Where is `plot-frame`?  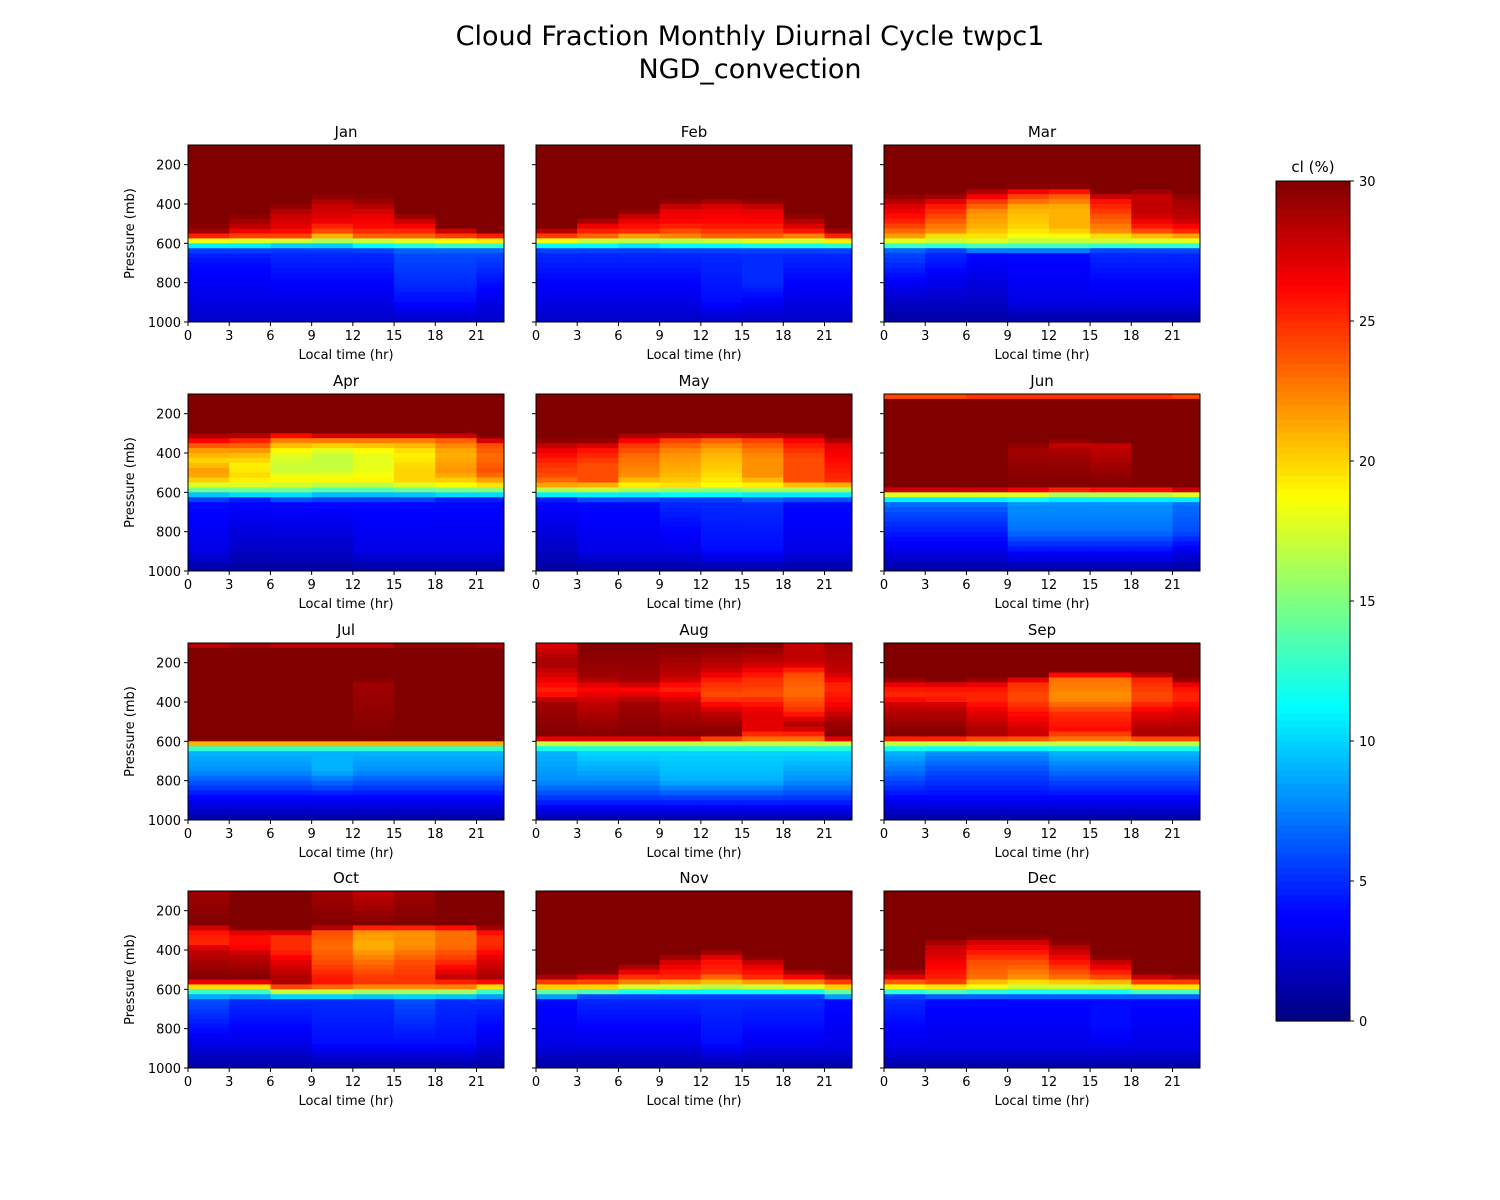
plot-frame is located at coordinates (694, 233).